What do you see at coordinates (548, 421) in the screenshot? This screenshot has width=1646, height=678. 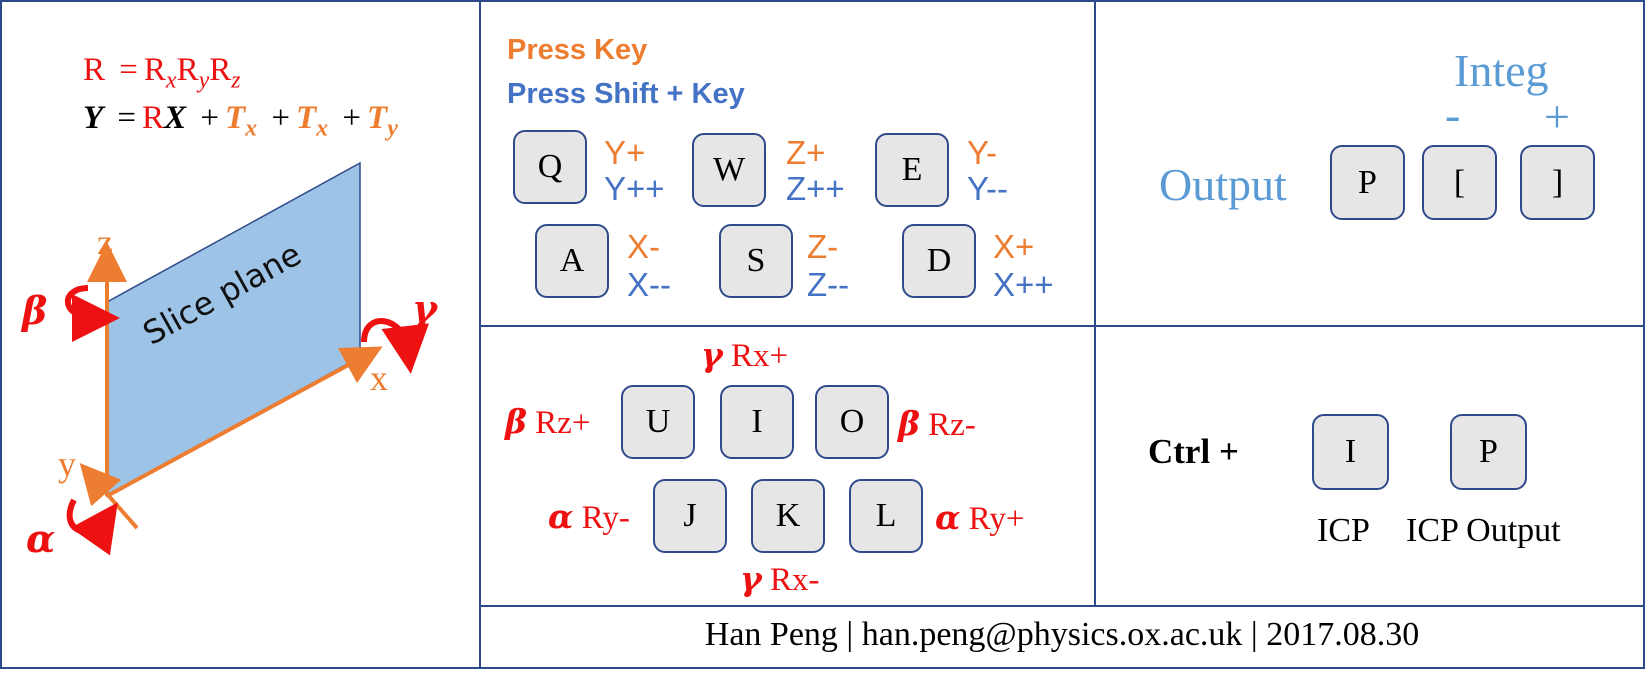 I see `rotate-label-rz-plus: β Rz+` at bounding box center [548, 421].